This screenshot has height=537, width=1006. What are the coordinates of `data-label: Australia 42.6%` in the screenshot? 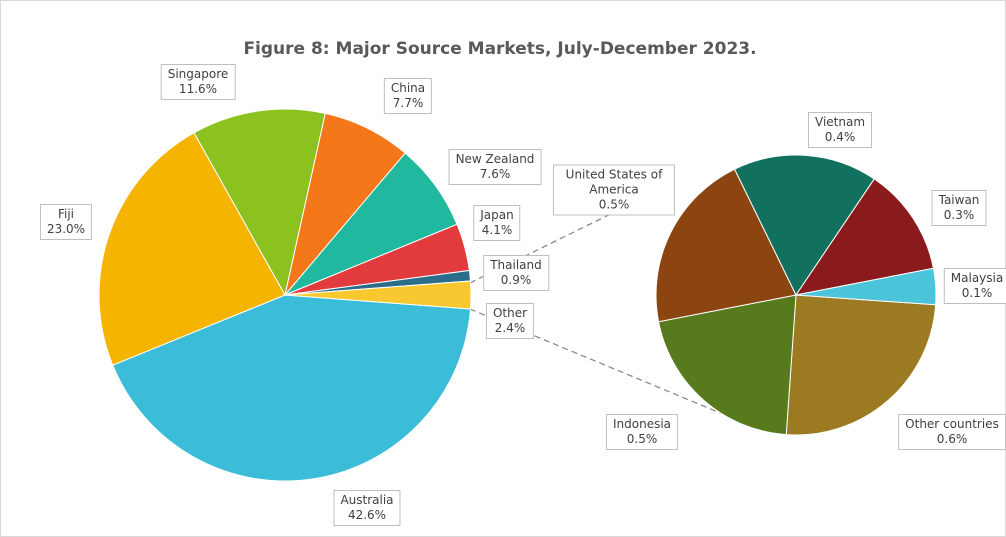 It's located at (367, 508).